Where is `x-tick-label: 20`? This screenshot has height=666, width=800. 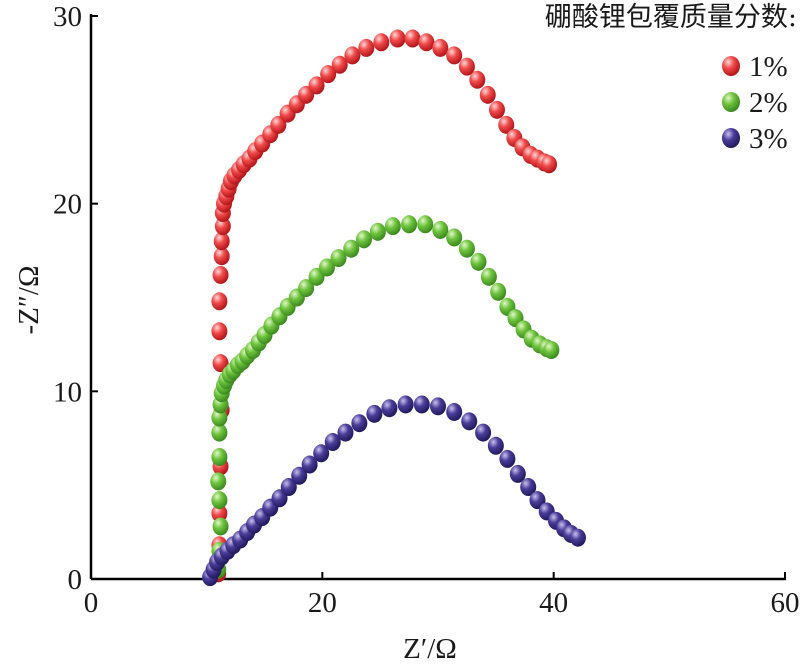
x-tick-label: 20 is located at coordinates (322, 603).